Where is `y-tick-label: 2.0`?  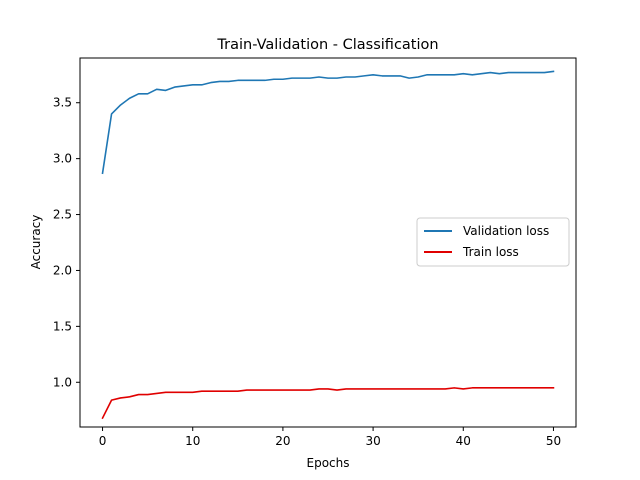 y-tick-label: 2.0 is located at coordinates (62, 270).